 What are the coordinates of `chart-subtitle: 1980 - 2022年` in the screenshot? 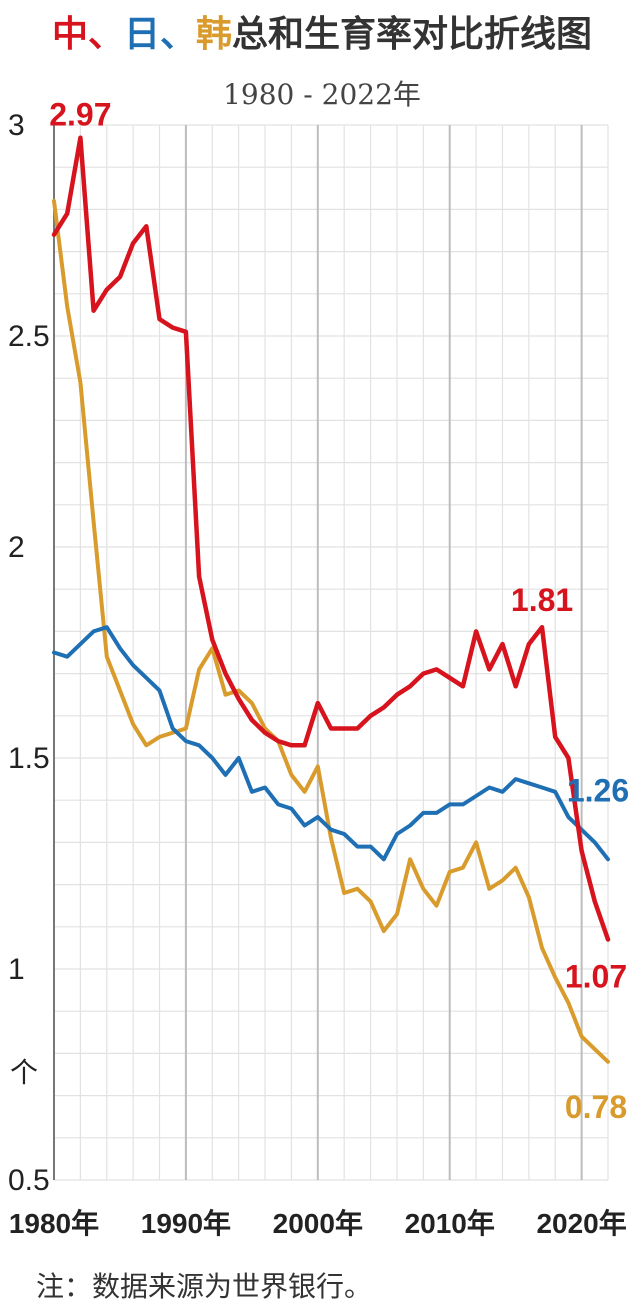 It's located at (322, 94).